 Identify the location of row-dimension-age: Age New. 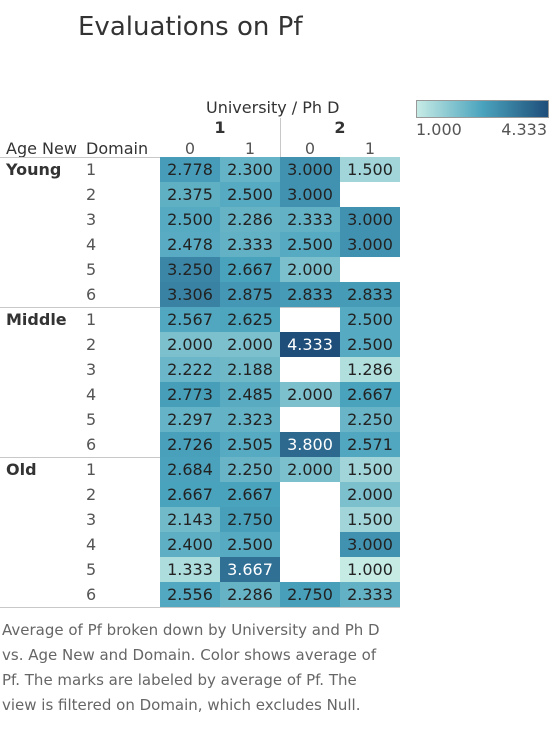
(41, 148).